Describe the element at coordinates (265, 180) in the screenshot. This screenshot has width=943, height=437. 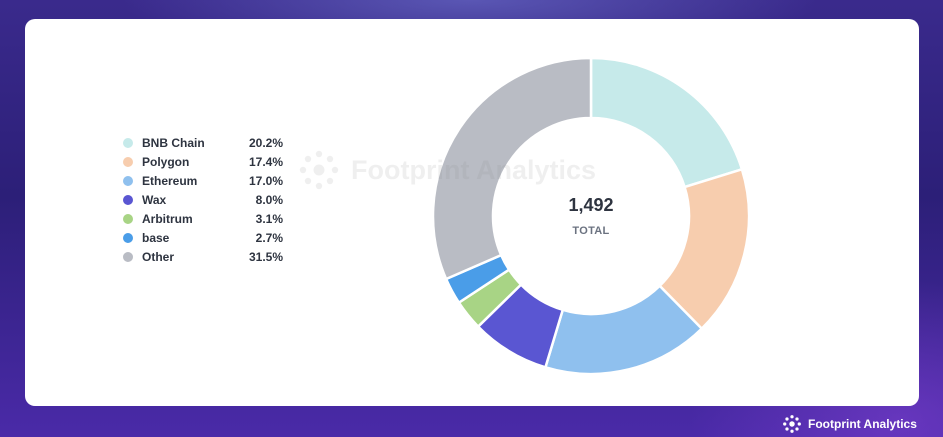
I see `legend-percent: 17.0%` at that location.